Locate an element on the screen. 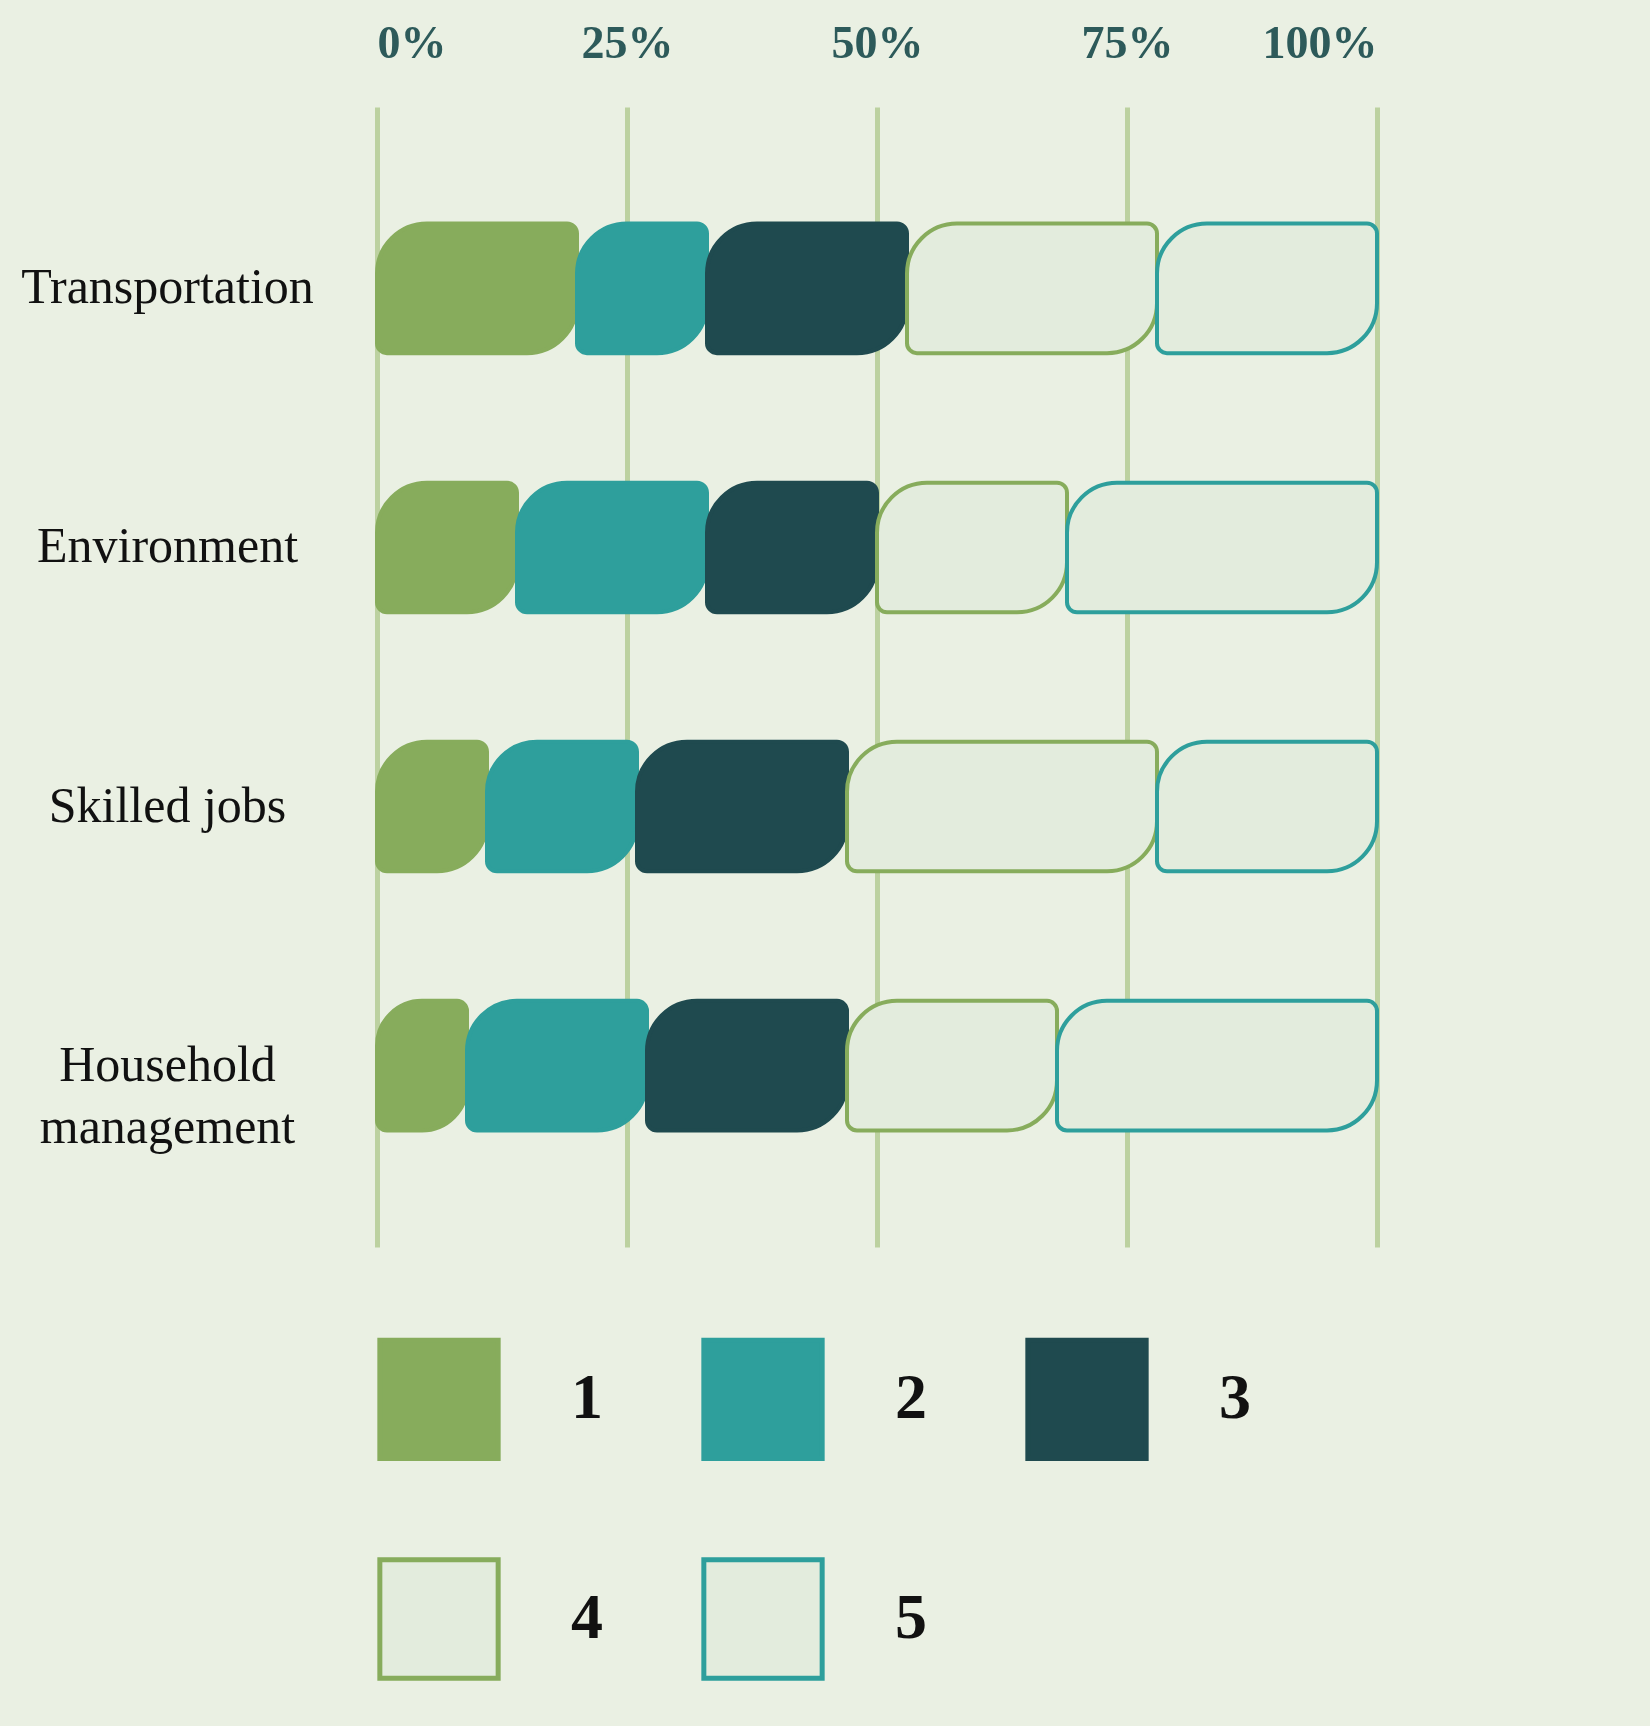 Image resolution: width=1650 pixels, height=1726 pixels. x-tick-label: 50% is located at coordinates (877, 42).